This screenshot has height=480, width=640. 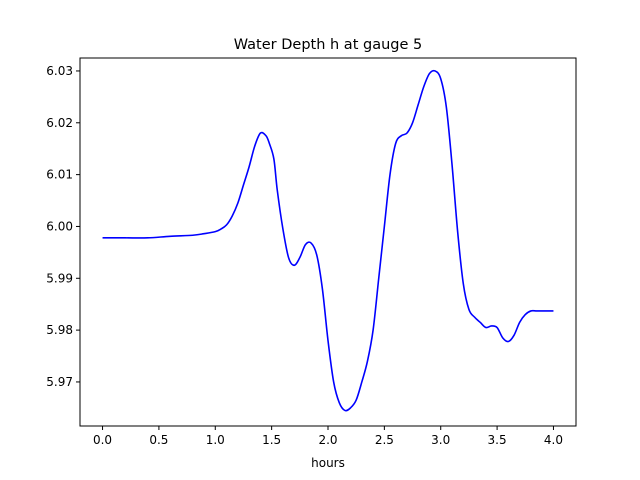 What do you see at coordinates (215, 440) in the screenshot?
I see `x-tick-label: 1.0` at bounding box center [215, 440].